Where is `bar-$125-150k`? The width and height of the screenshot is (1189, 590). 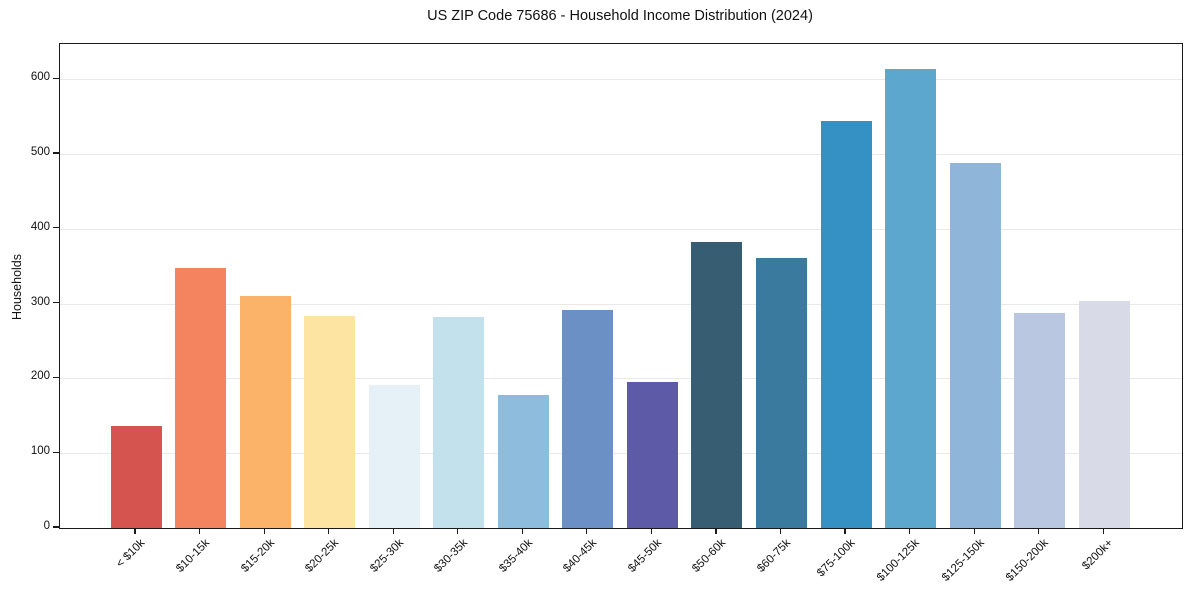 bar-$125-150k is located at coordinates (975, 345).